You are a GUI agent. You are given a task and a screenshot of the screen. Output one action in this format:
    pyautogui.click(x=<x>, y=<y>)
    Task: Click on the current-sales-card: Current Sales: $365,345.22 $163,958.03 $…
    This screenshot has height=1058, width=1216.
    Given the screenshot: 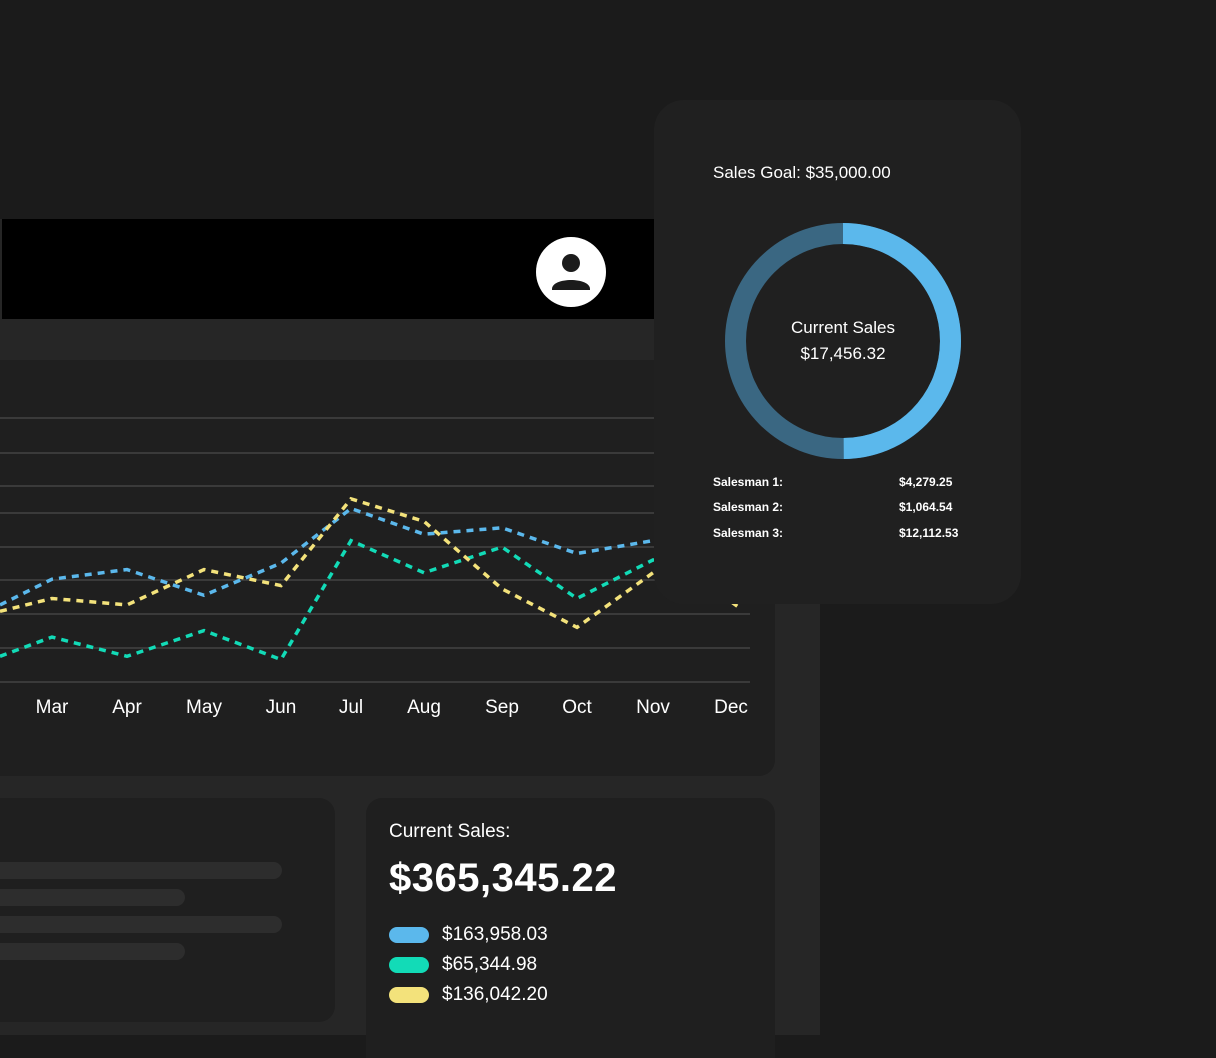 What is the action you would take?
    pyautogui.click(x=570, y=928)
    